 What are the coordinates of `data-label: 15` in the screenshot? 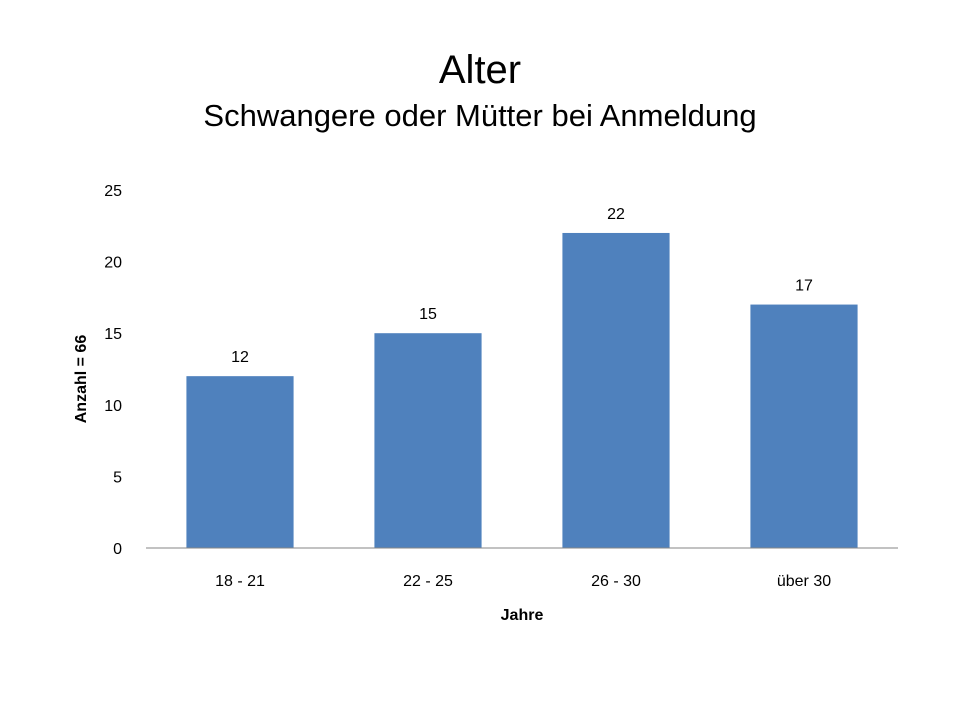 It's located at (428, 314).